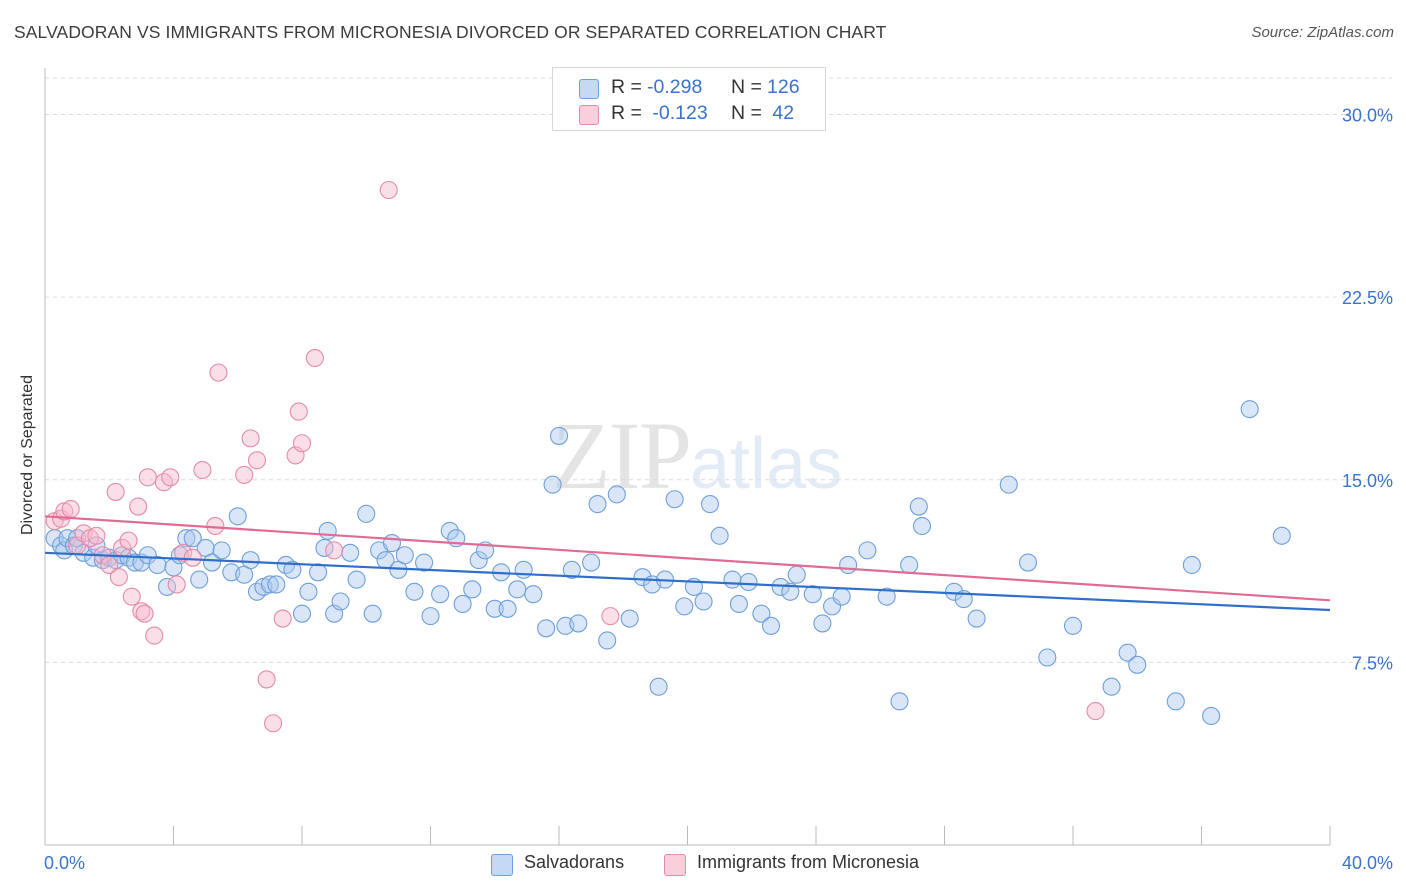  I want to click on r-value: -0.298, so click(675, 87).